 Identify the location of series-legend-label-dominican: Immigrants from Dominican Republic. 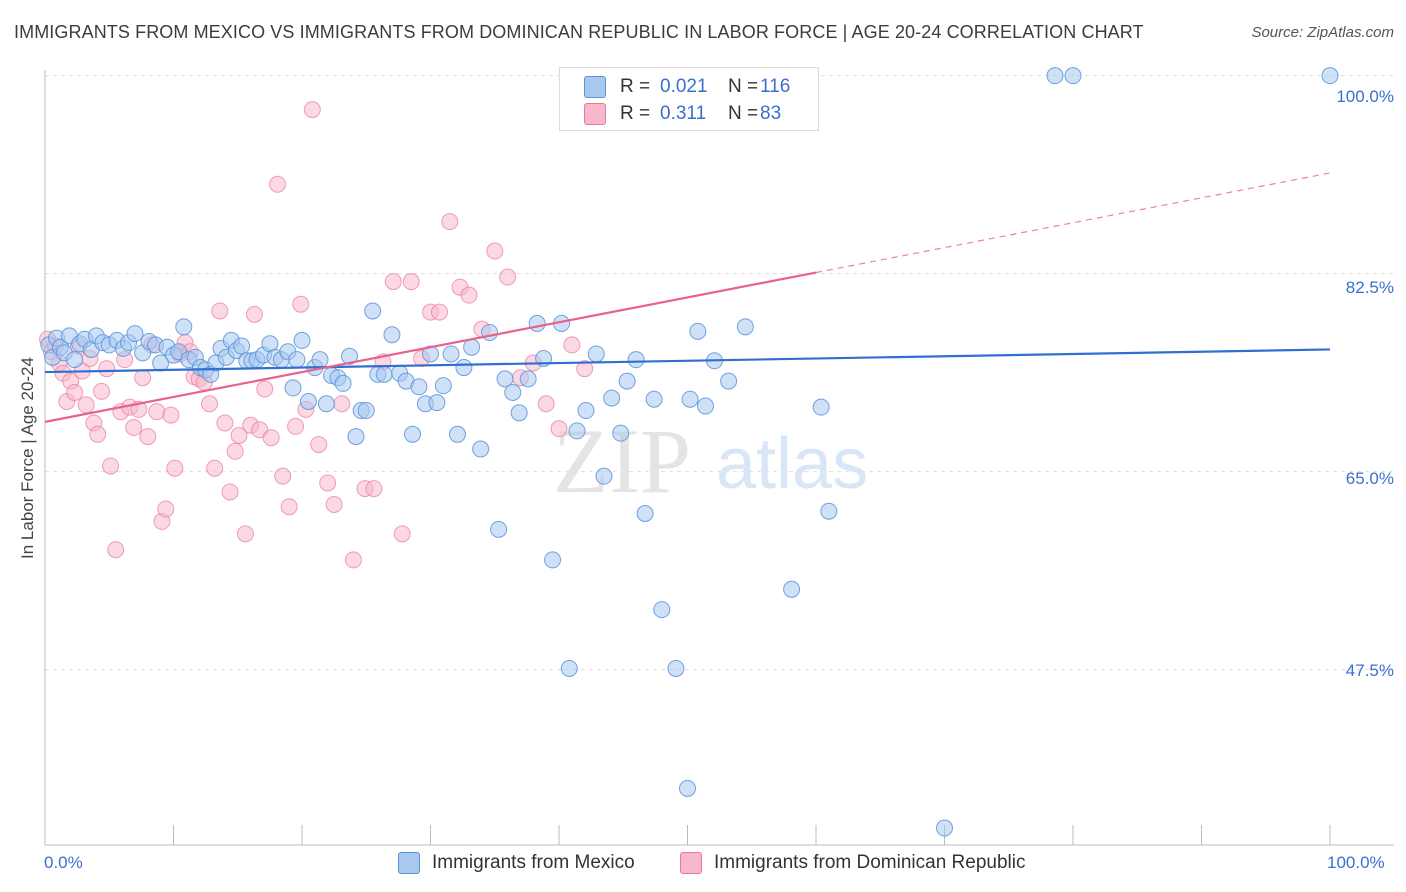
(870, 862).